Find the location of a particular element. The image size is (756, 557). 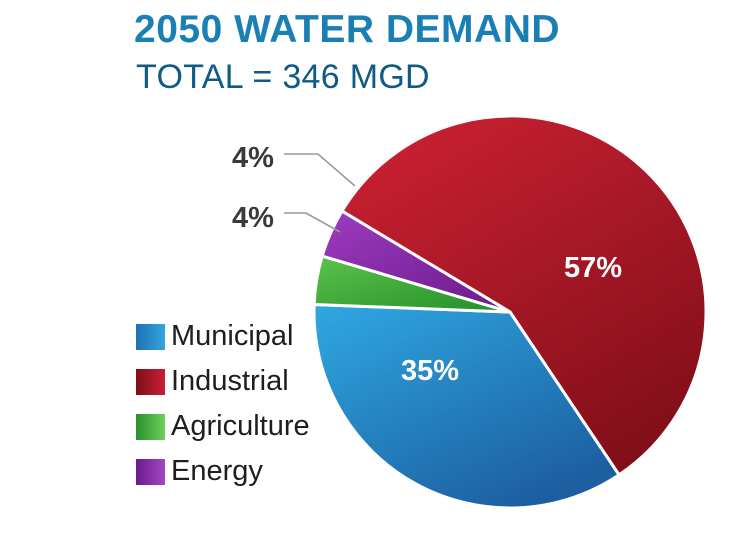

legend-item-industrial: Industrial is located at coordinates (223, 381).